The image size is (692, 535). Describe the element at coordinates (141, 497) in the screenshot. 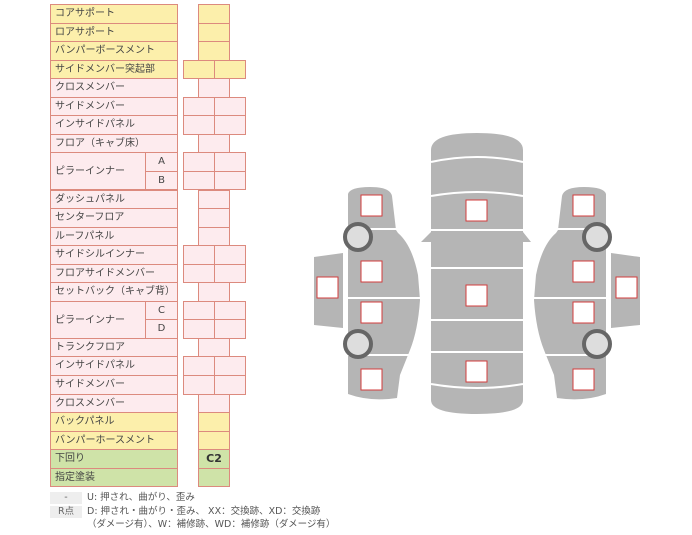

I see `legend-text-1: U: 押され、曲がり、歪み` at that location.